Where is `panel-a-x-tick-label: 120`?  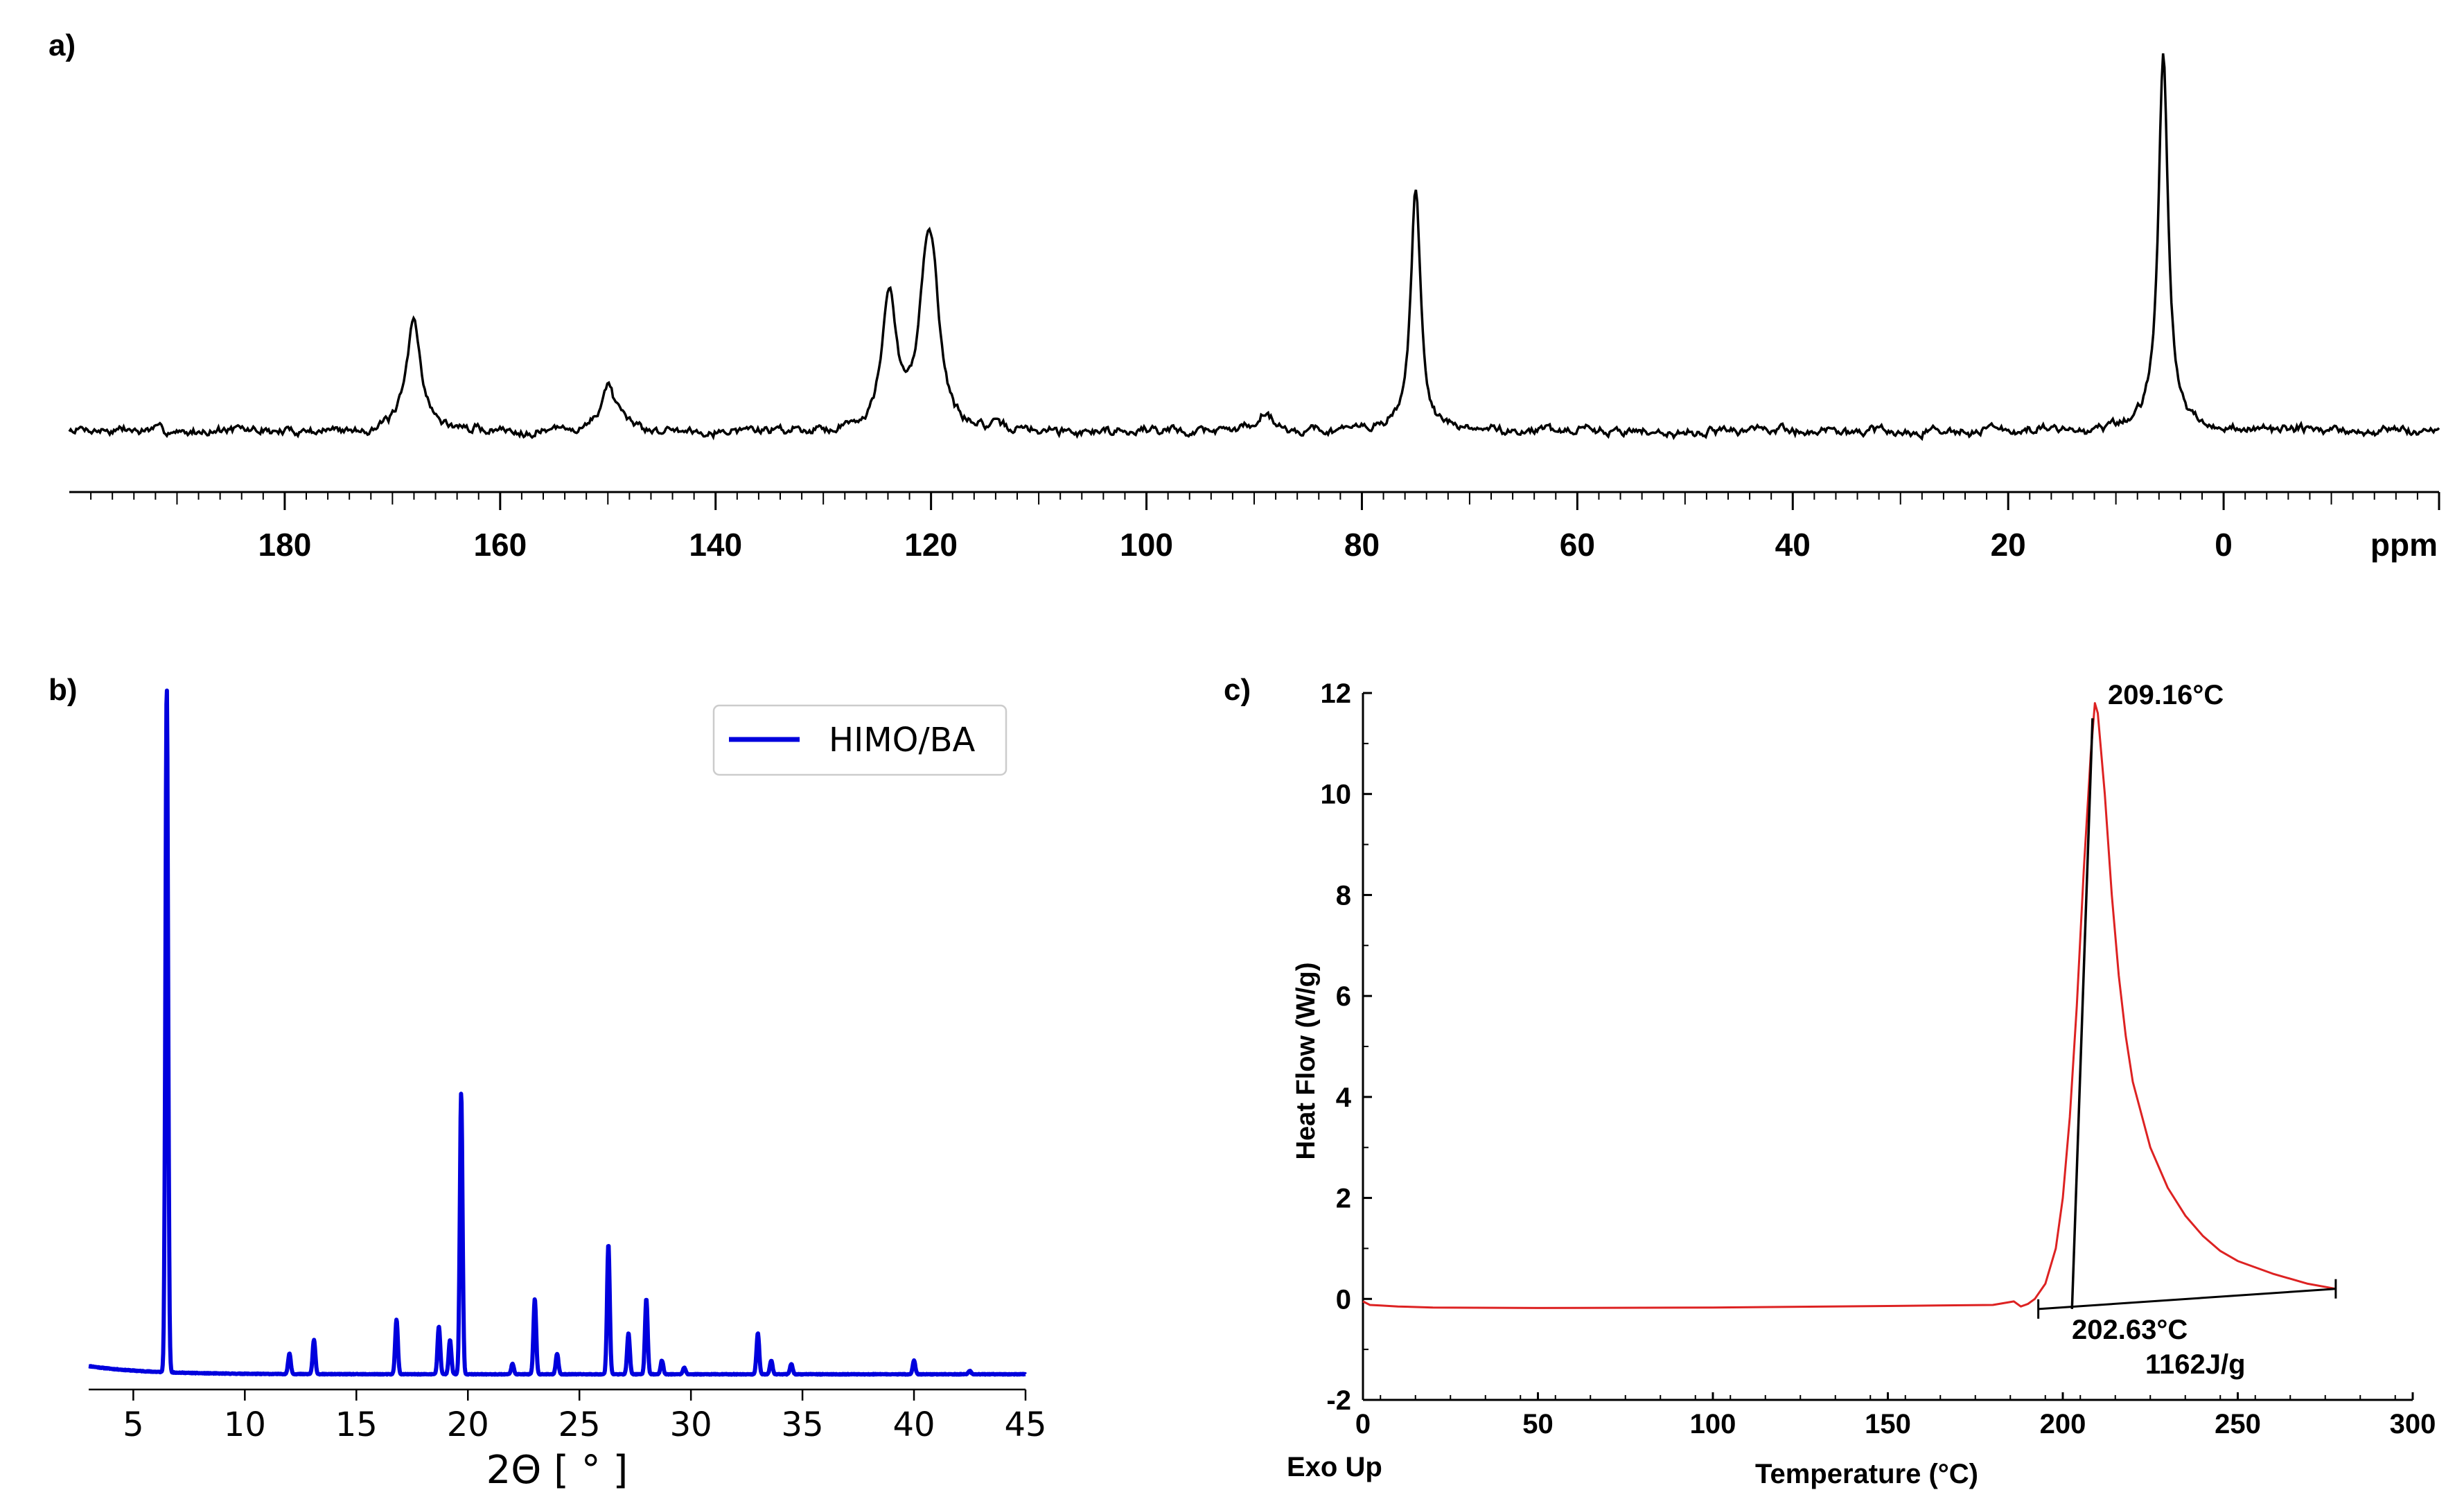 panel-a-x-tick-label: 120 is located at coordinates (931, 545).